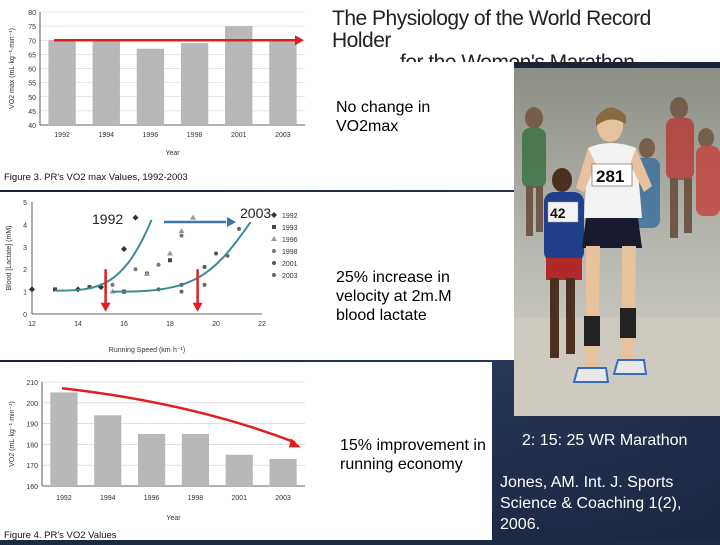 Image resolution: width=720 pixels, height=545 pixels. What do you see at coordinates (290, 240) in the screenshot?
I see `lactate-legend-label: 1996` at bounding box center [290, 240].